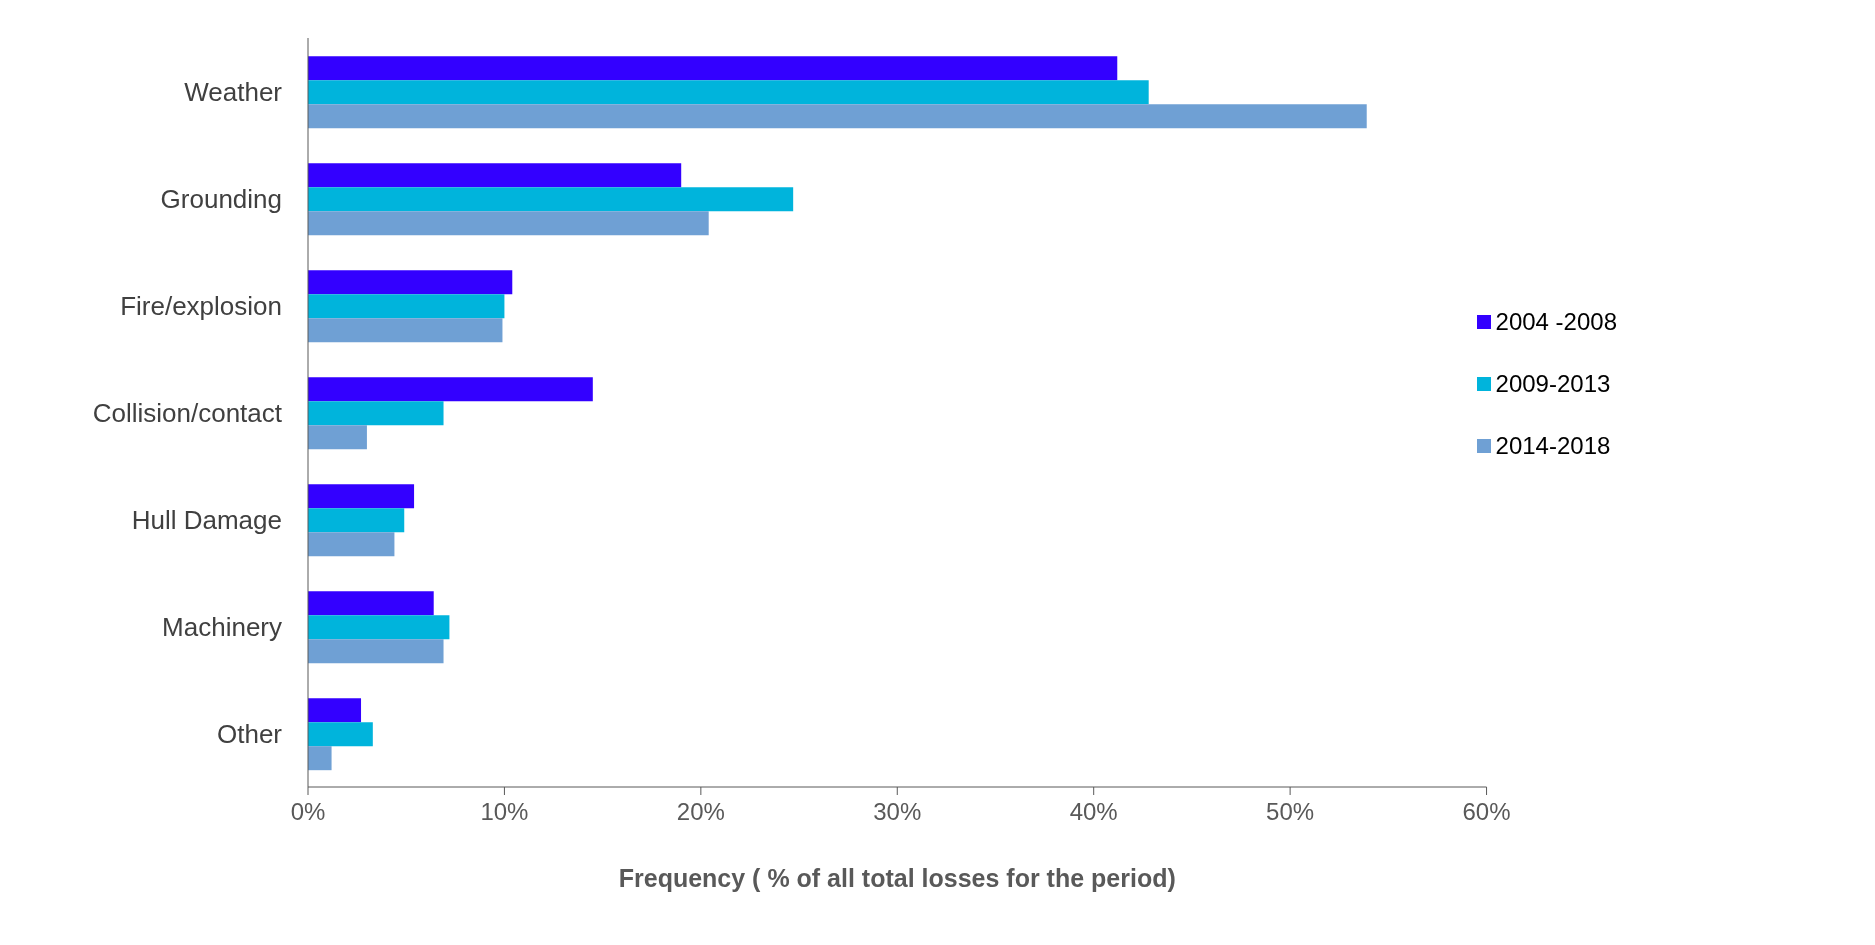 This screenshot has height=945, width=1875. I want to click on y-tick-label: Grounding, so click(221, 198).